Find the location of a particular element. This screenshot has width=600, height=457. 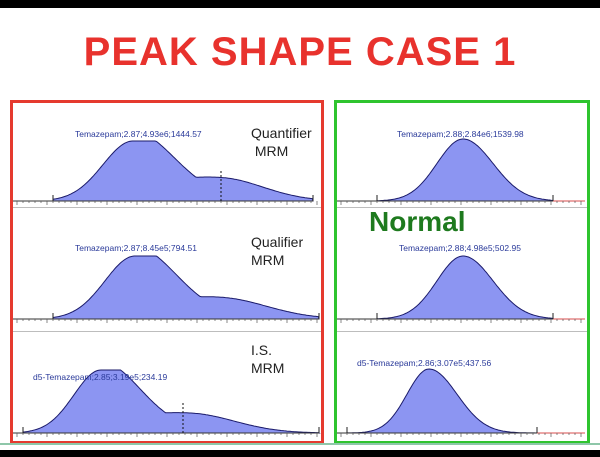

chromatogram-quantifier-right: Temazepam;2.88;2.84e6;1539.98 is located at coordinates (462, 155).